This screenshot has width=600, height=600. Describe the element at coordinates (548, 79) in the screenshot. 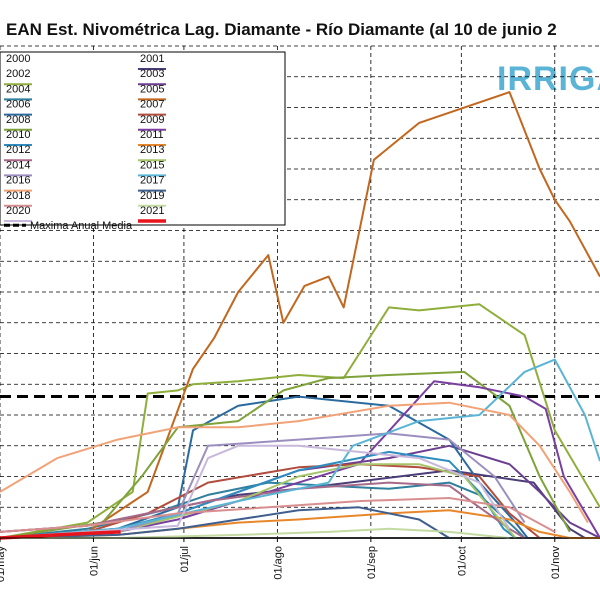

I see `brand-watermark: IRRIGA` at that location.